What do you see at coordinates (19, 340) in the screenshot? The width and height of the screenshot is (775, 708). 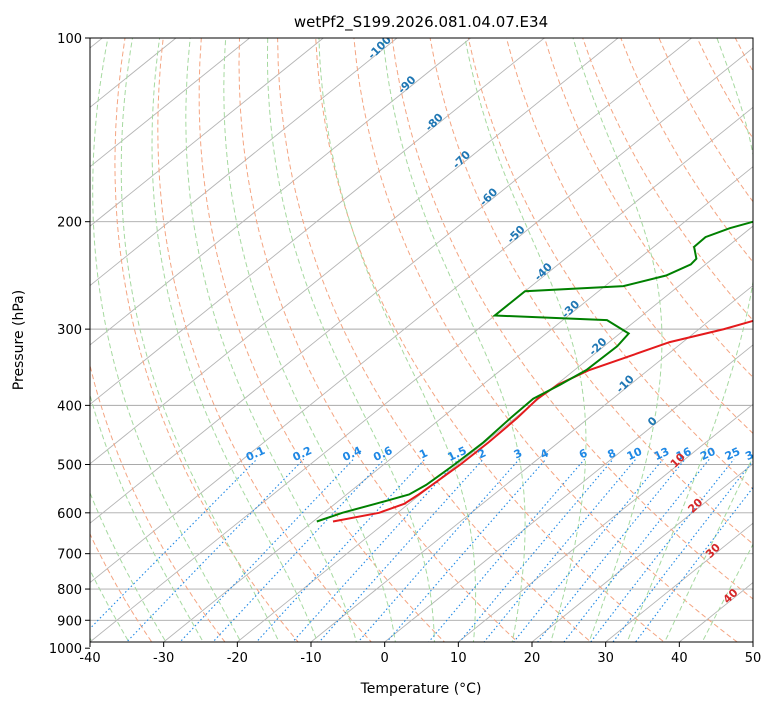 I see `y-axis-label: Pressure (hPa)` at bounding box center [19, 340].